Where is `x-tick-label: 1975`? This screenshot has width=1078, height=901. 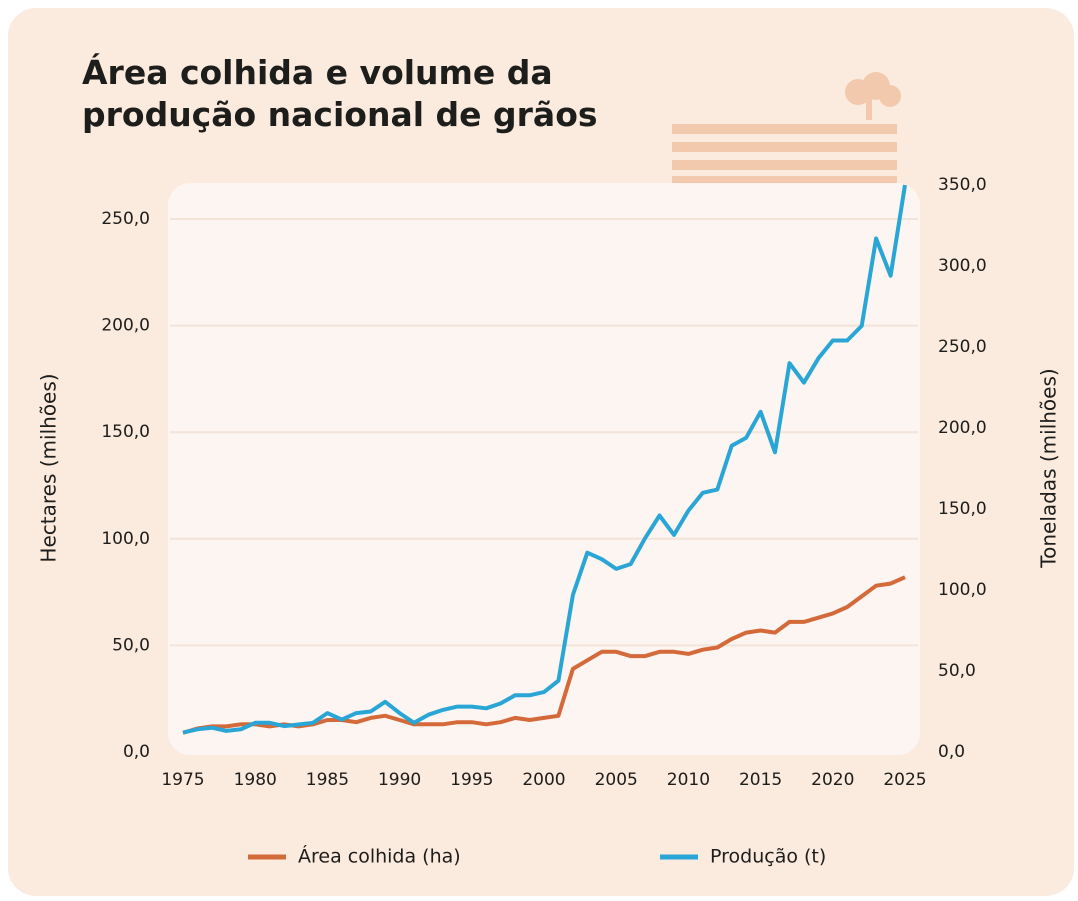
x-tick-label: 1975 is located at coordinates (182, 780).